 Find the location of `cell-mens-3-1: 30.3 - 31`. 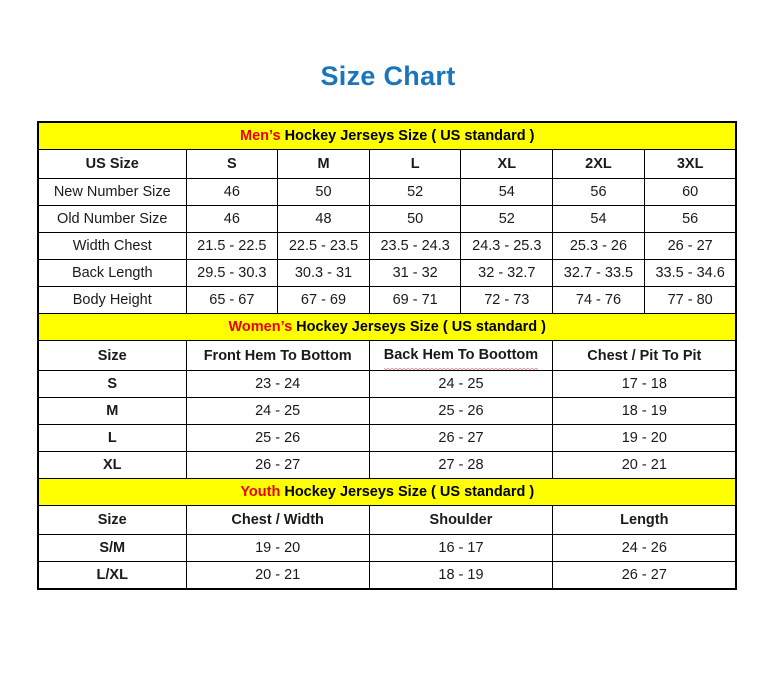

cell-mens-3-1: 30.3 - 31 is located at coordinates (323, 273).